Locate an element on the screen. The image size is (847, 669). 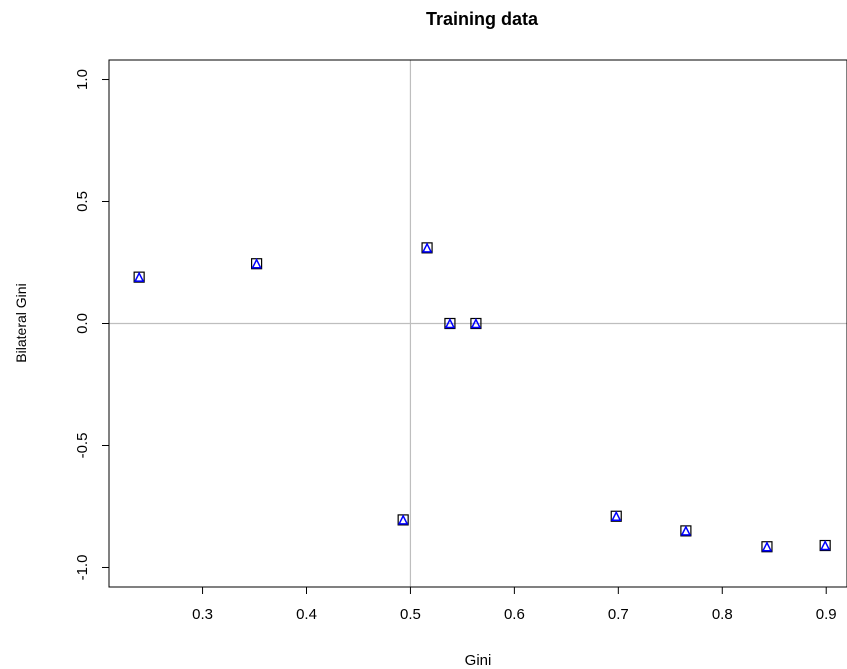
x-tick-label: 0.9 is located at coordinates (826, 614).